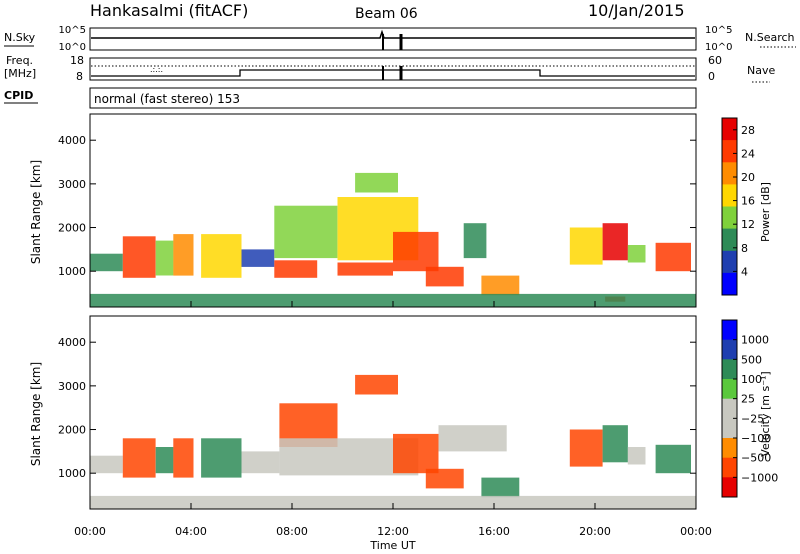 Image resolution: width=800 pixels, height=554 pixels. What do you see at coordinates (386, 14) in the screenshot?
I see `beam-title: Beam 06` at bounding box center [386, 14].